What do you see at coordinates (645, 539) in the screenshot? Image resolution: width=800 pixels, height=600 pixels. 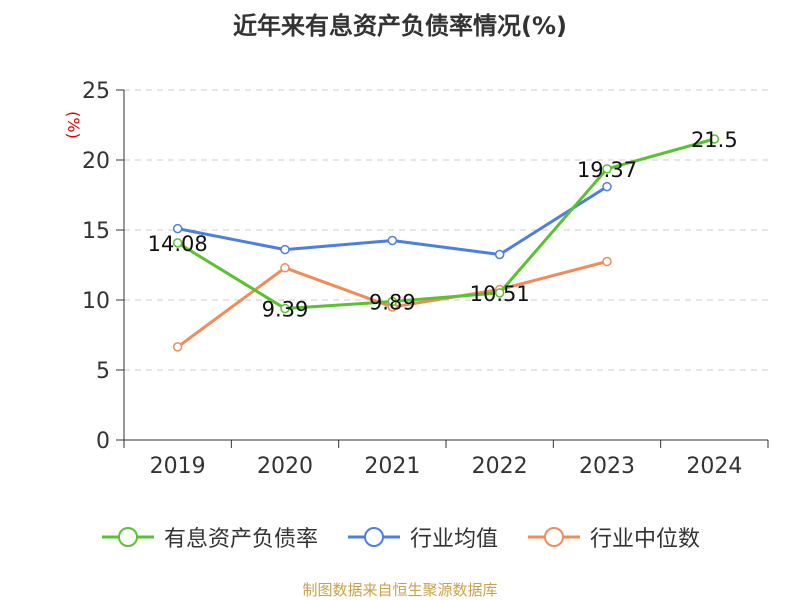 I see `legend-label: 行业中位数` at bounding box center [645, 539].